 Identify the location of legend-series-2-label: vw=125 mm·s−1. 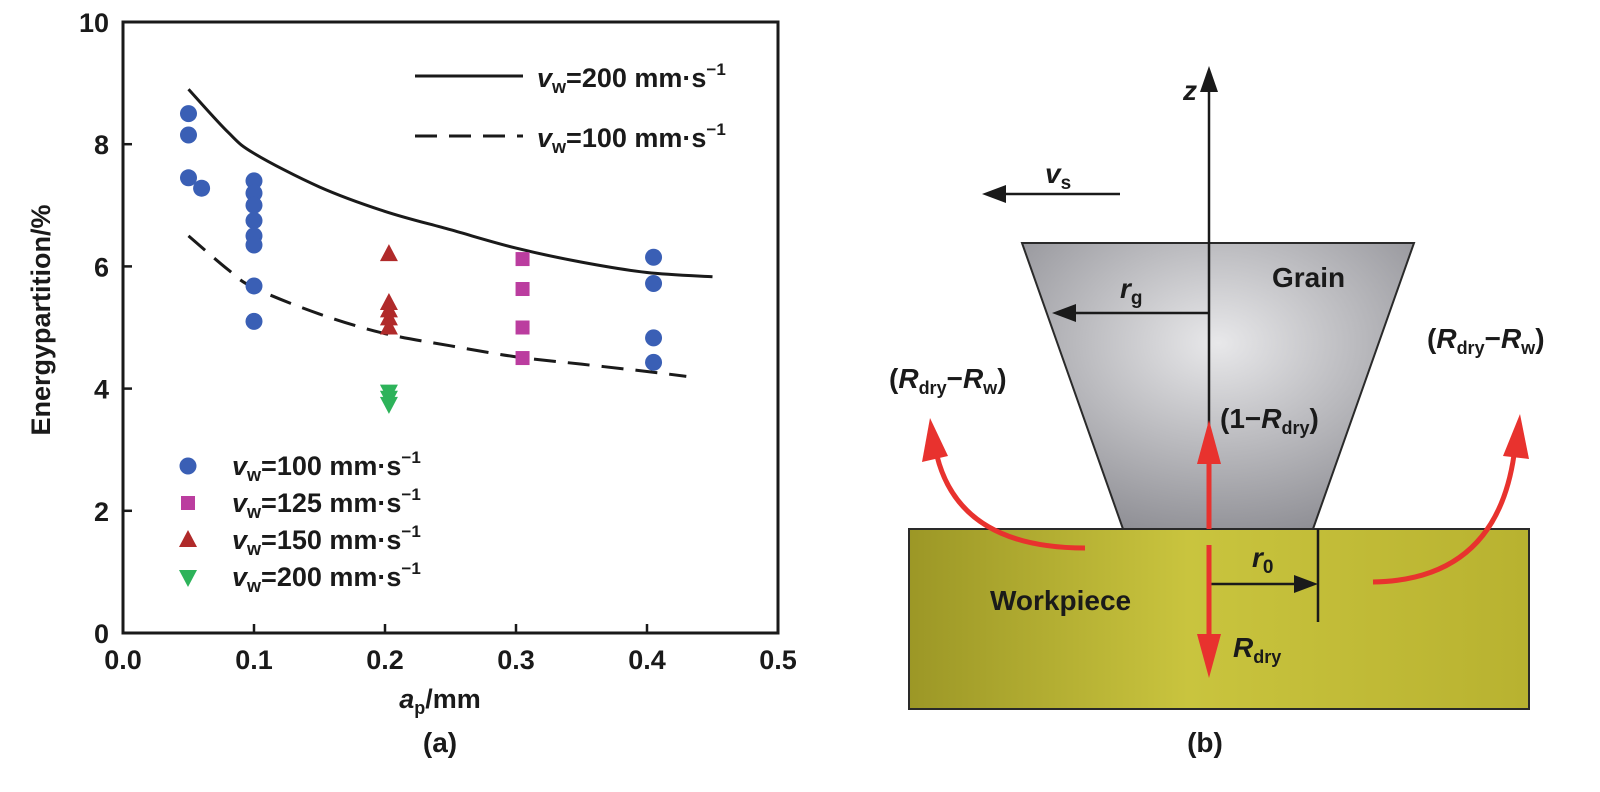
(326, 503).